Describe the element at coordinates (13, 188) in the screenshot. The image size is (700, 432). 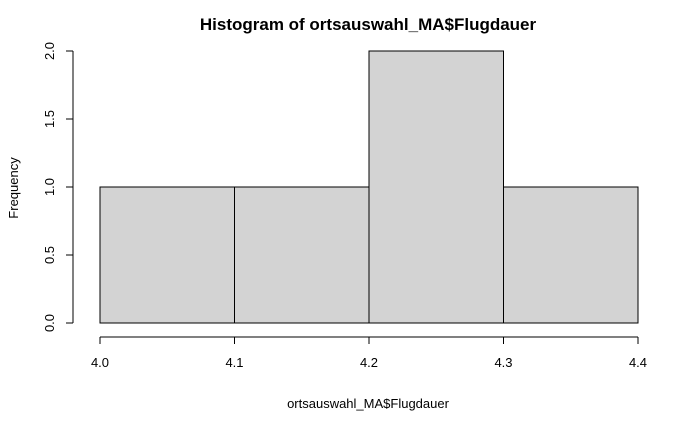
I see `y-axis-label: Frequency` at that location.